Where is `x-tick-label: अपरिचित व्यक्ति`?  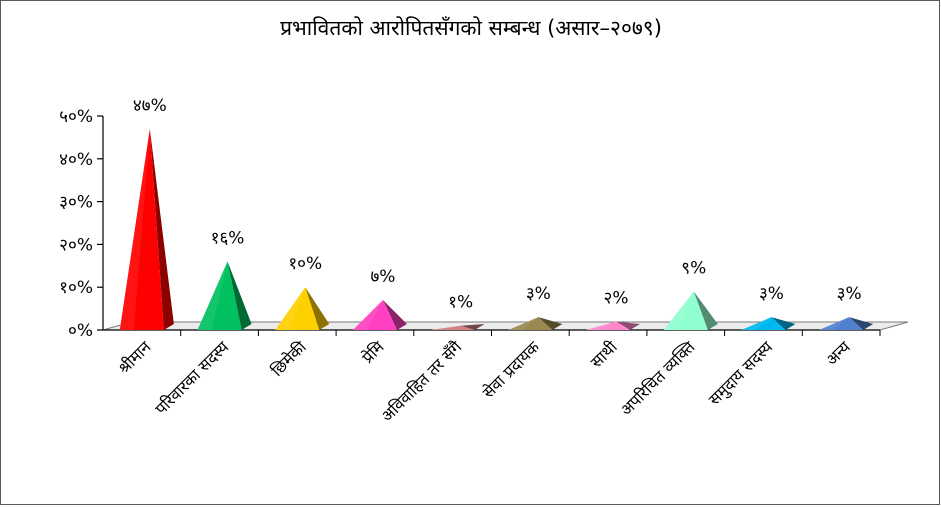
x-tick-label: अपरिचित व्यक्ति is located at coordinates (657, 378).